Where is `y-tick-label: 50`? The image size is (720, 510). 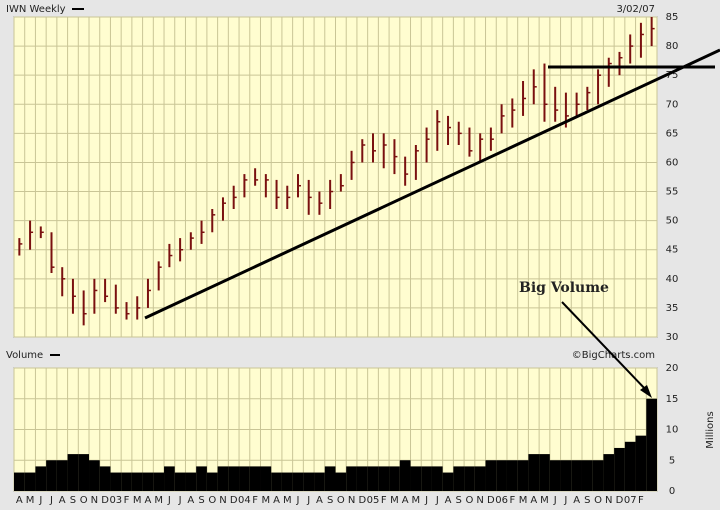
y-tick-label: 50 is located at coordinates (672, 221).